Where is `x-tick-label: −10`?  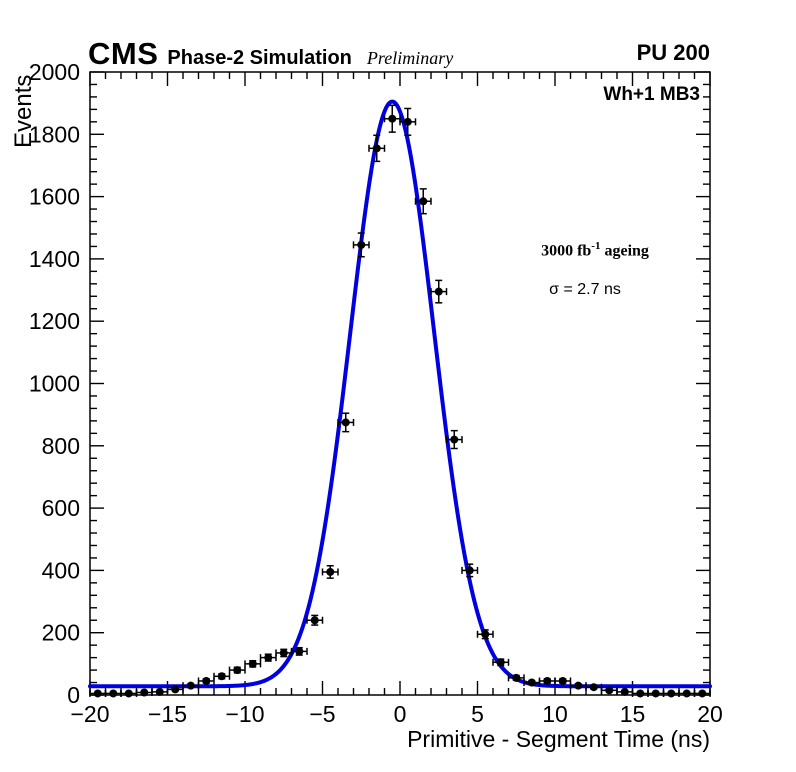 x-tick-label: −10 is located at coordinates (244, 714).